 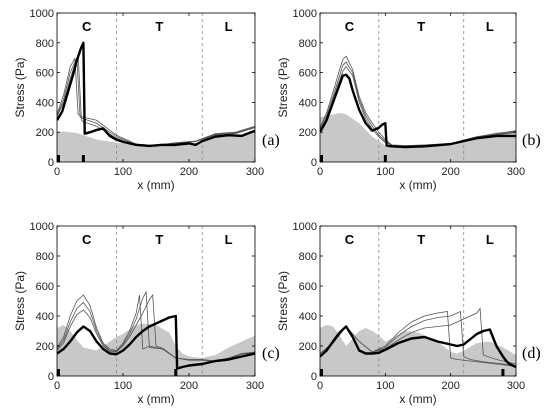 I want to click on panel-label: (d), so click(x=531, y=353).